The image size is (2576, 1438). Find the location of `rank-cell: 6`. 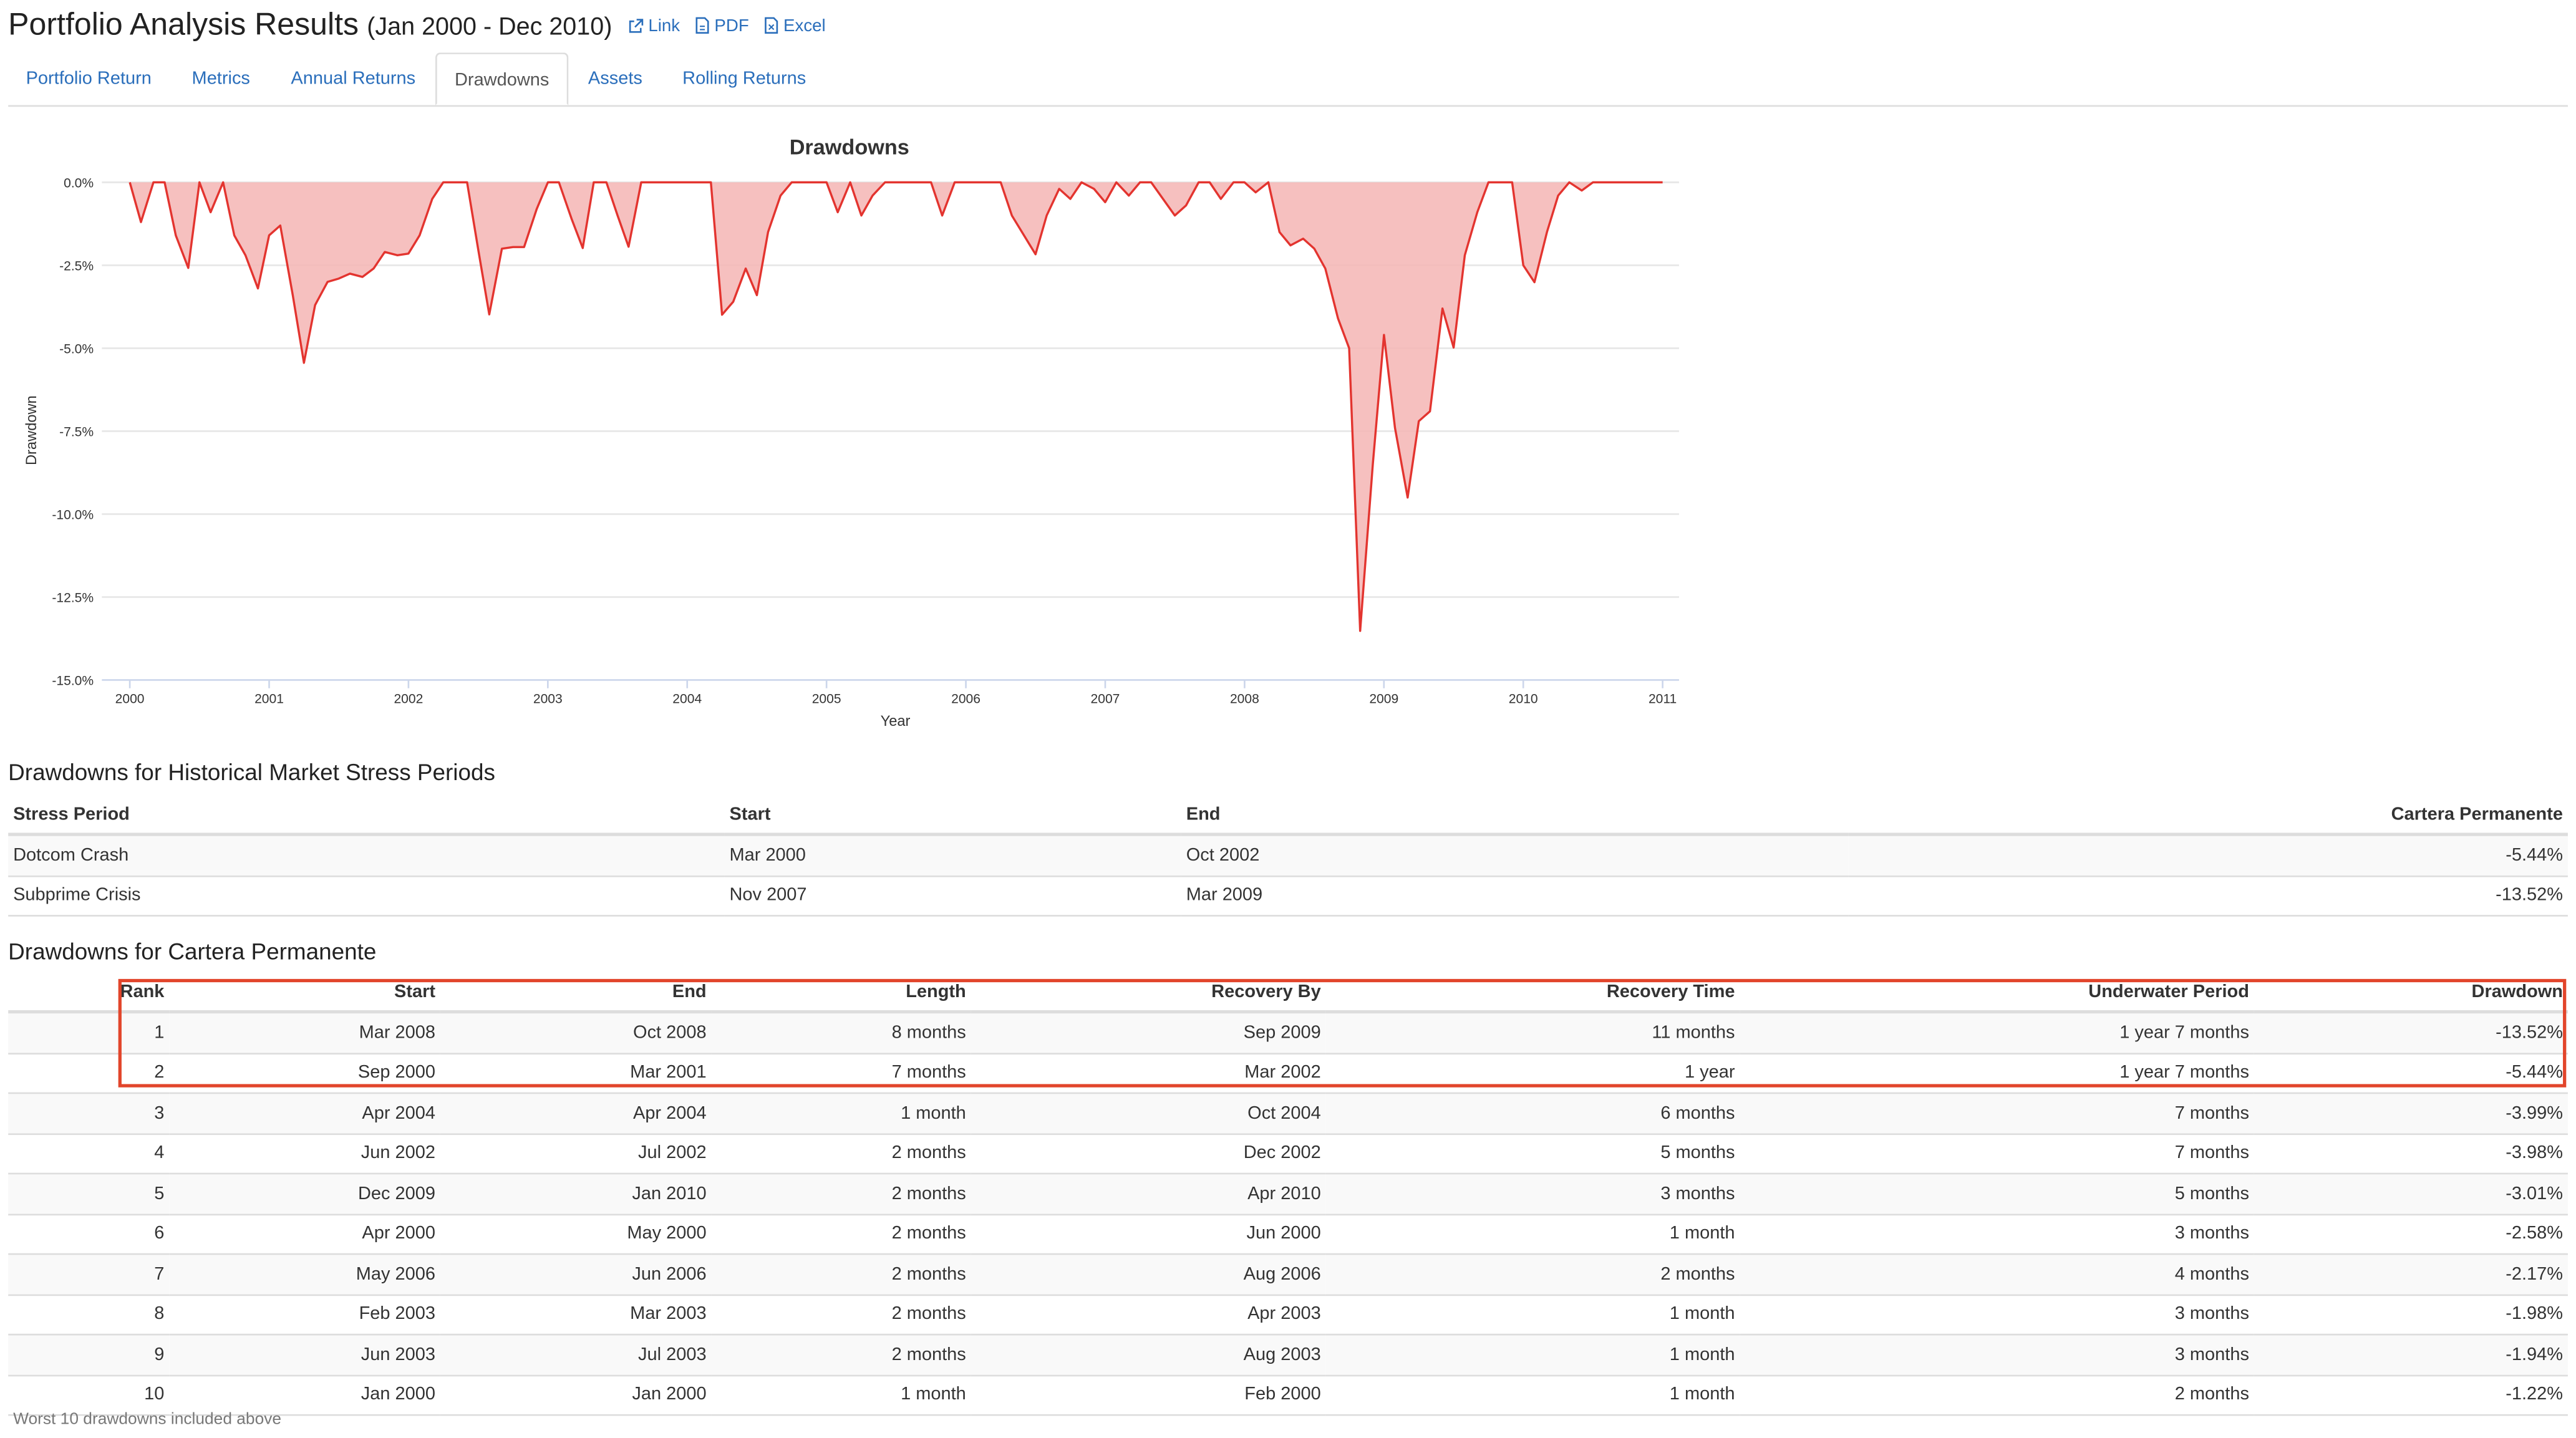

rank-cell: 6 is located at coordinates (89, 1235).